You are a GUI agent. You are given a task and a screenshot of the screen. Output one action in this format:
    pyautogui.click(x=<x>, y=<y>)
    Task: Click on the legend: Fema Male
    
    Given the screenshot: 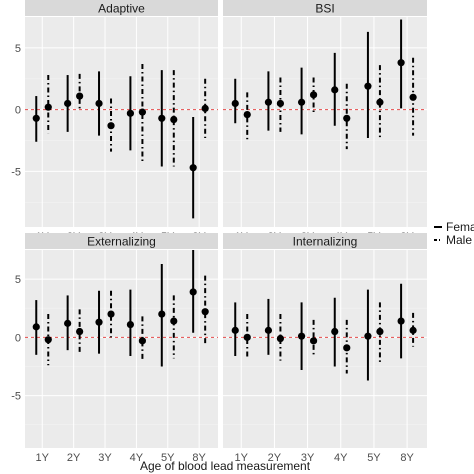 What is the action you would take?
    pyautogui.click(x=454, y=233)
    